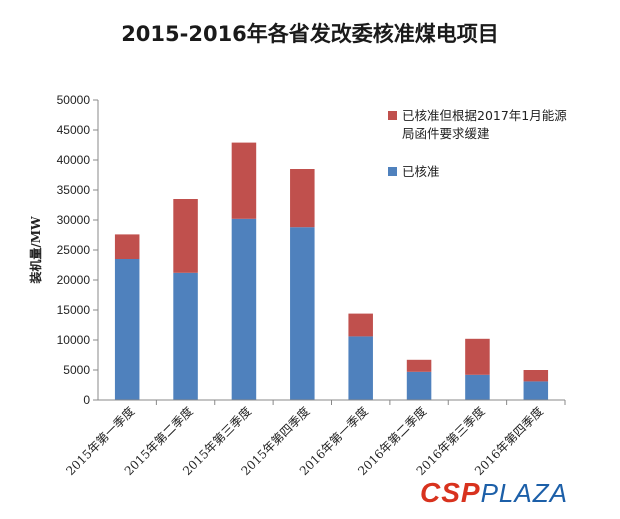 The width and height of the screenshot is (620, 519). Describe the element at coordinates (74, 340) in the screenshot. I see `y-tick-label: 10000` at that location.